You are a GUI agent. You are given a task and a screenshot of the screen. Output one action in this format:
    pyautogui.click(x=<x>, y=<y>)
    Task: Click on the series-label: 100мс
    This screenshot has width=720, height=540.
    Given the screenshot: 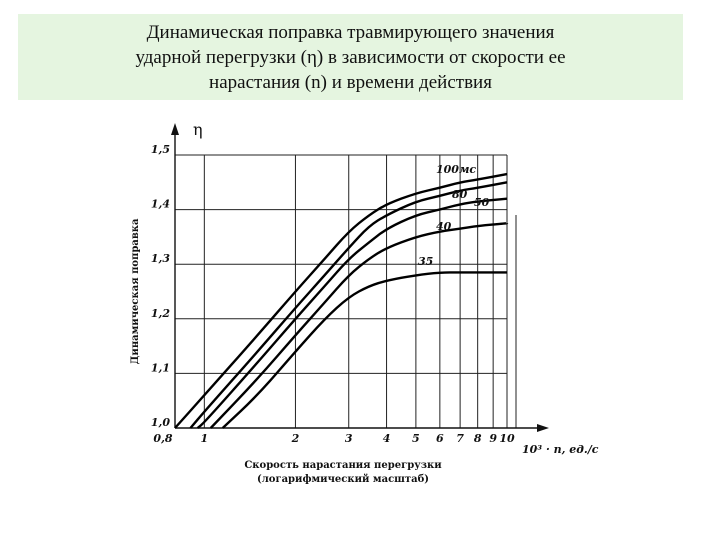 What is the action you would take?
    pyautogui.click(x=456, y=169)
    